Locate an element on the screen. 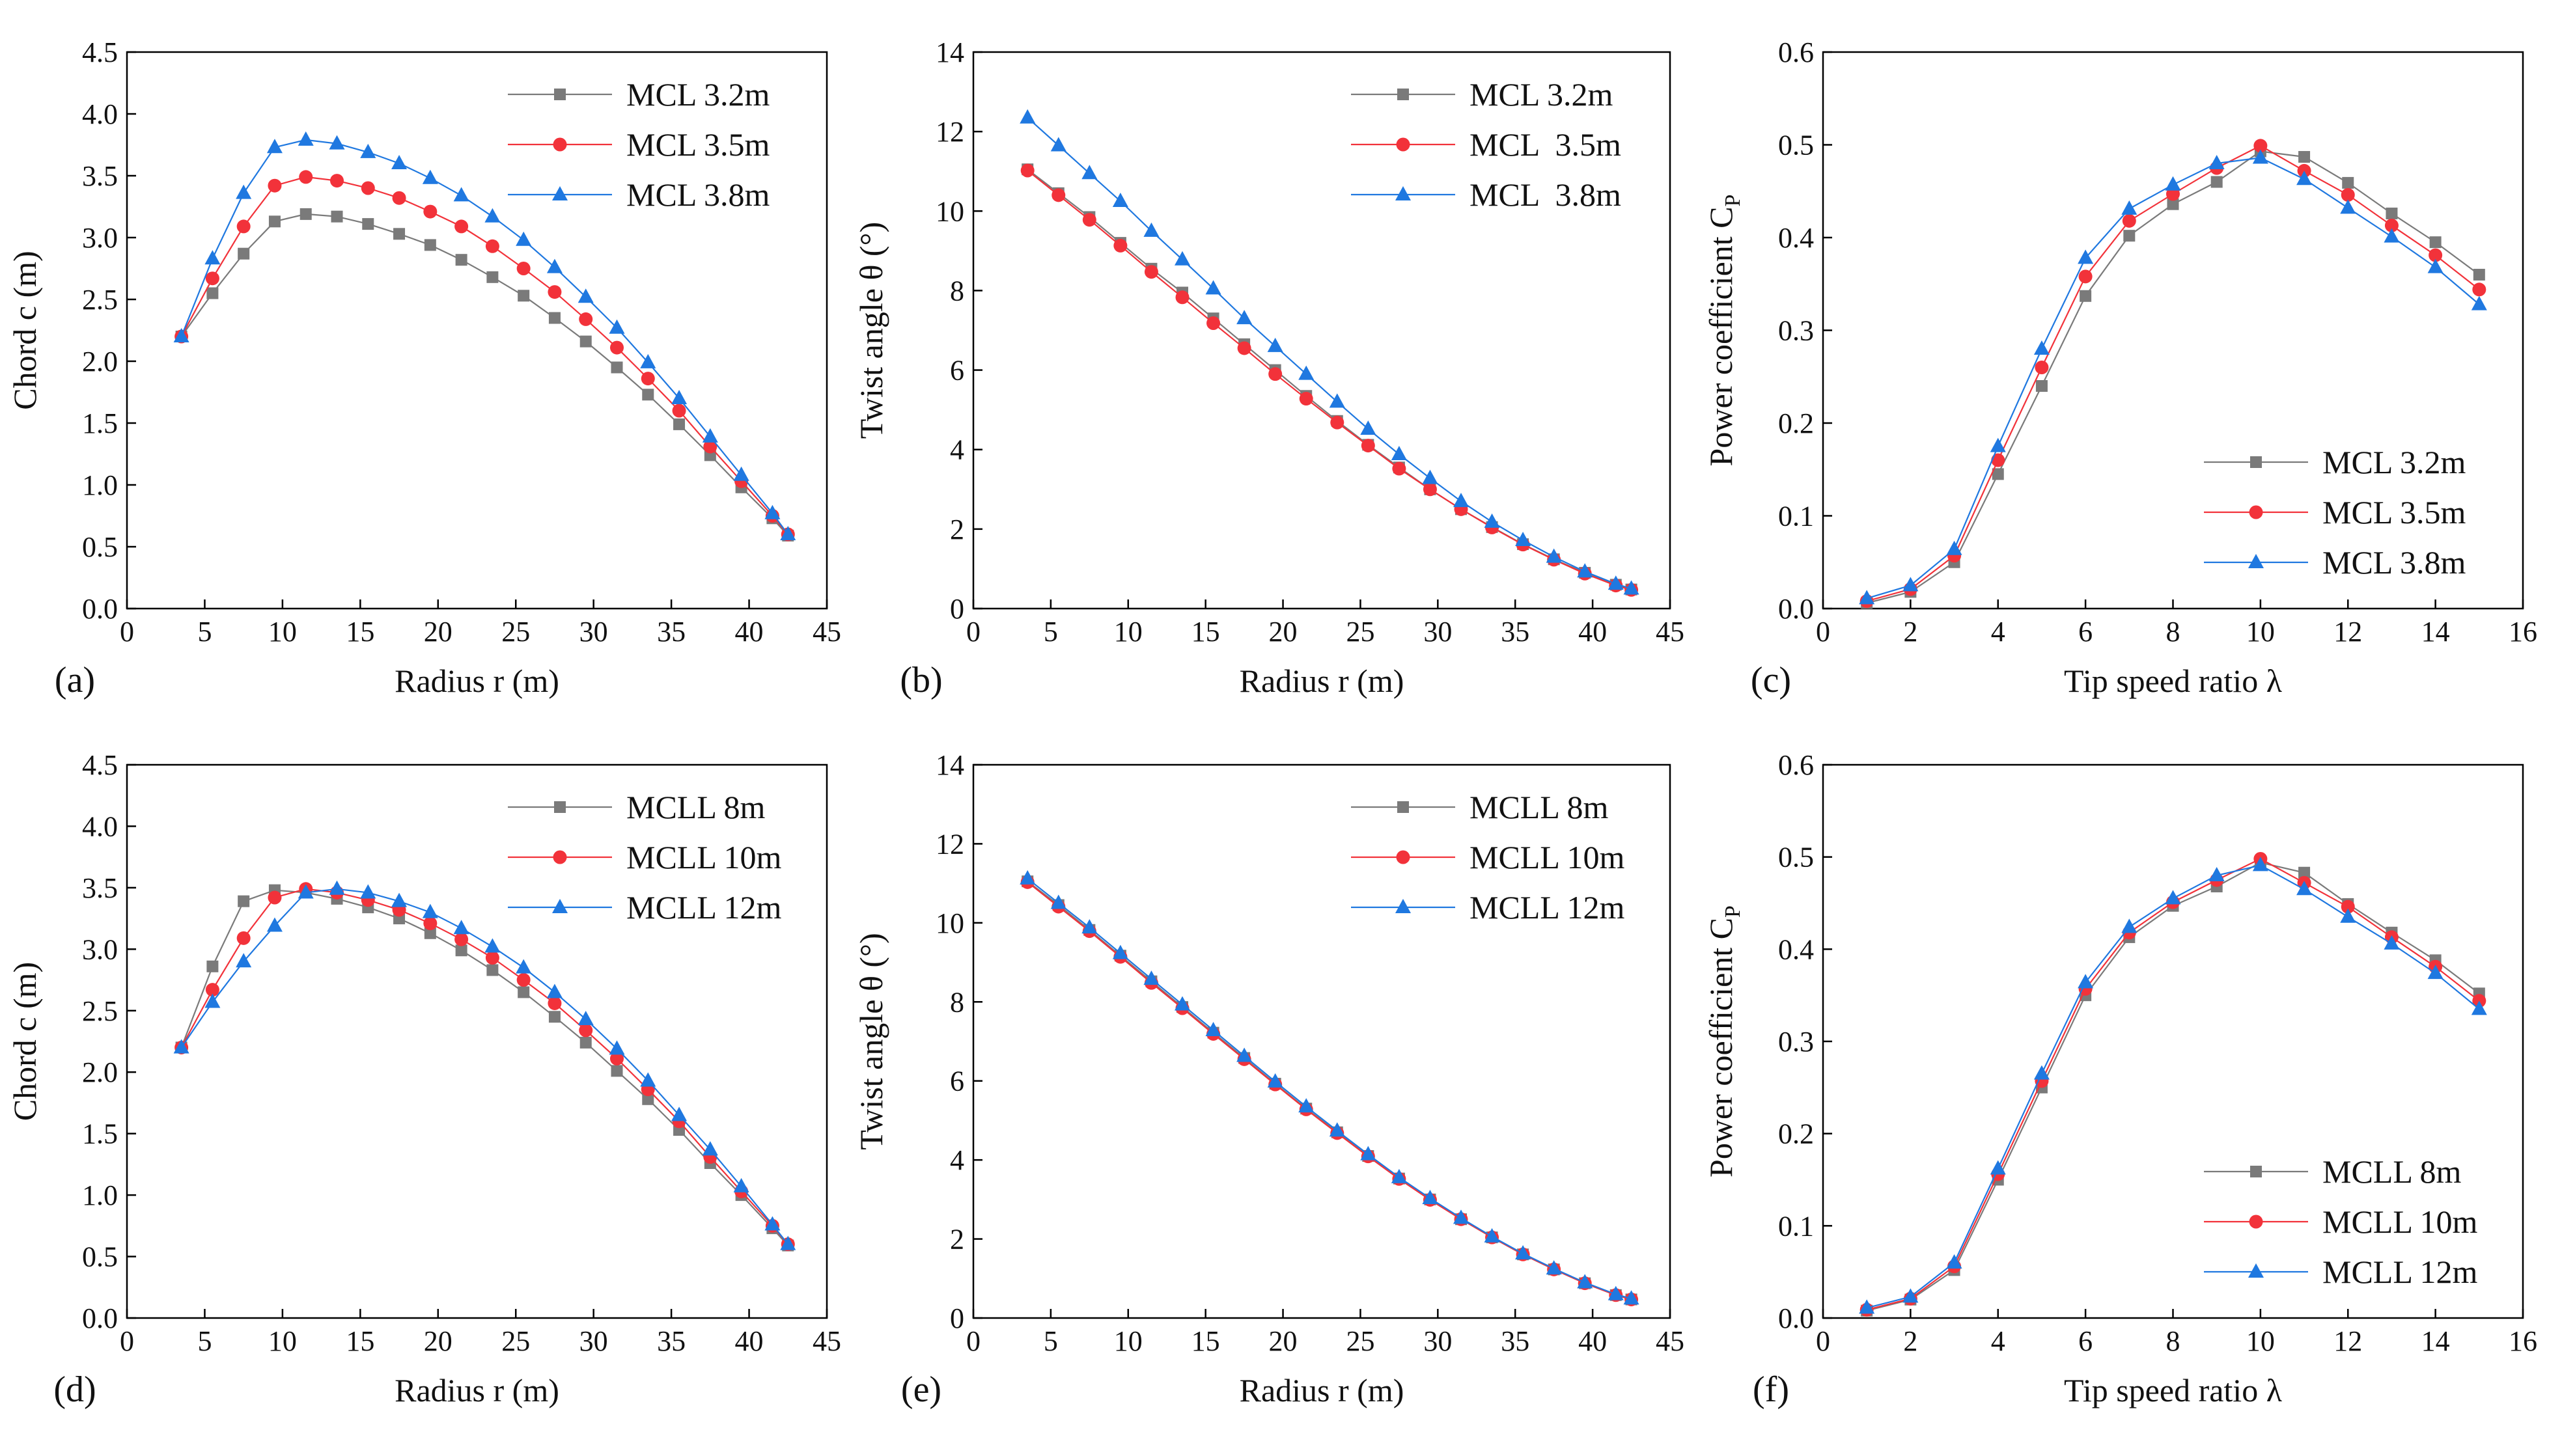  x-tick-label: 8 is located at coordinates (2173, 632).